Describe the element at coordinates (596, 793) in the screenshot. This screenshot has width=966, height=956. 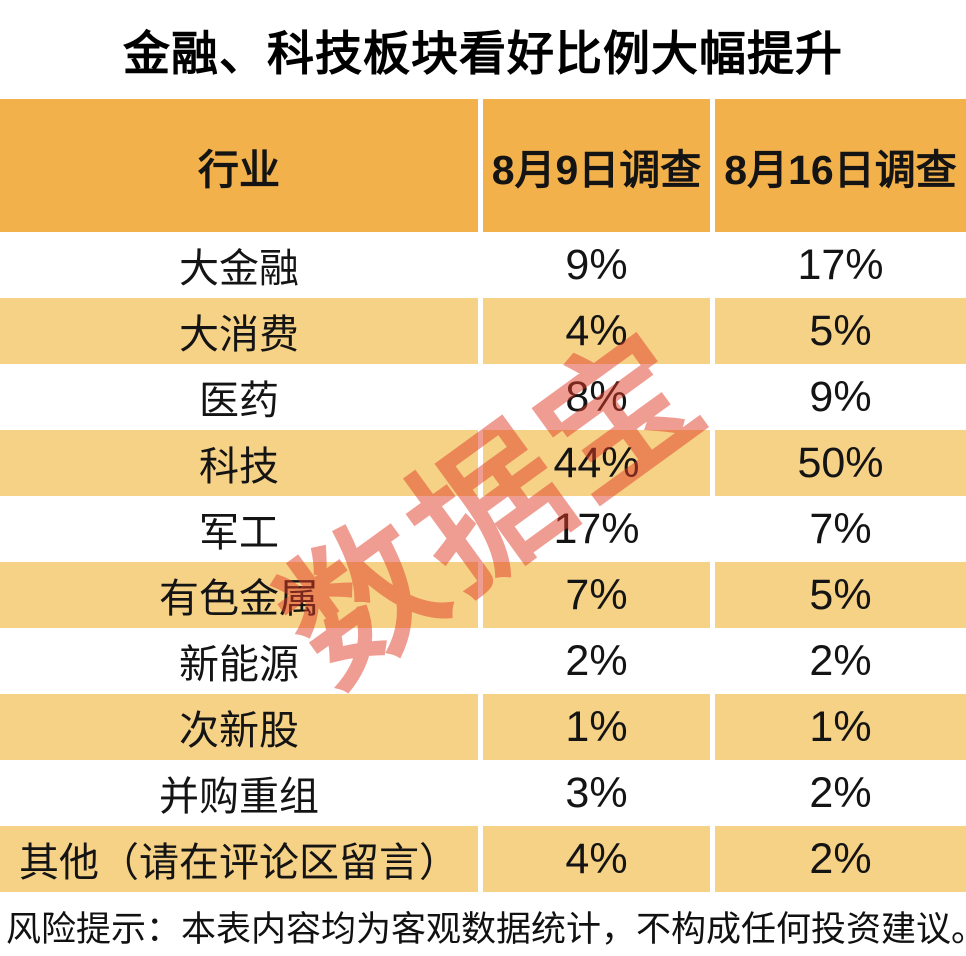
I see `aug9-value: 3%` at that location.